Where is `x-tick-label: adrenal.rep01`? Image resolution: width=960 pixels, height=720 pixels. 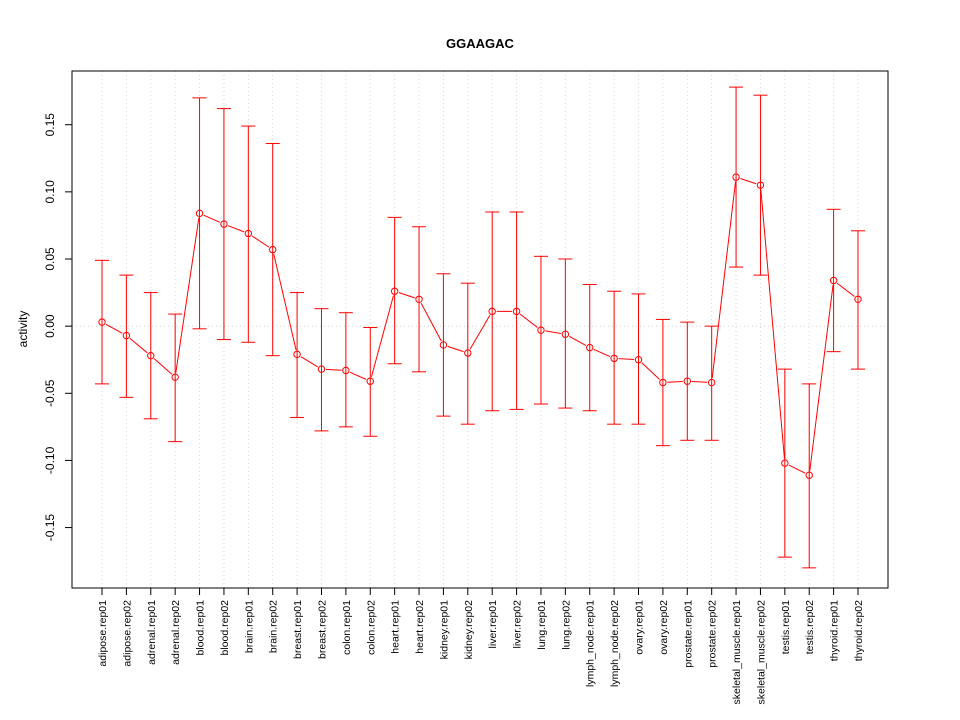 x-tick-label: adrenal.rep01 is located at coordinates (152, 632).